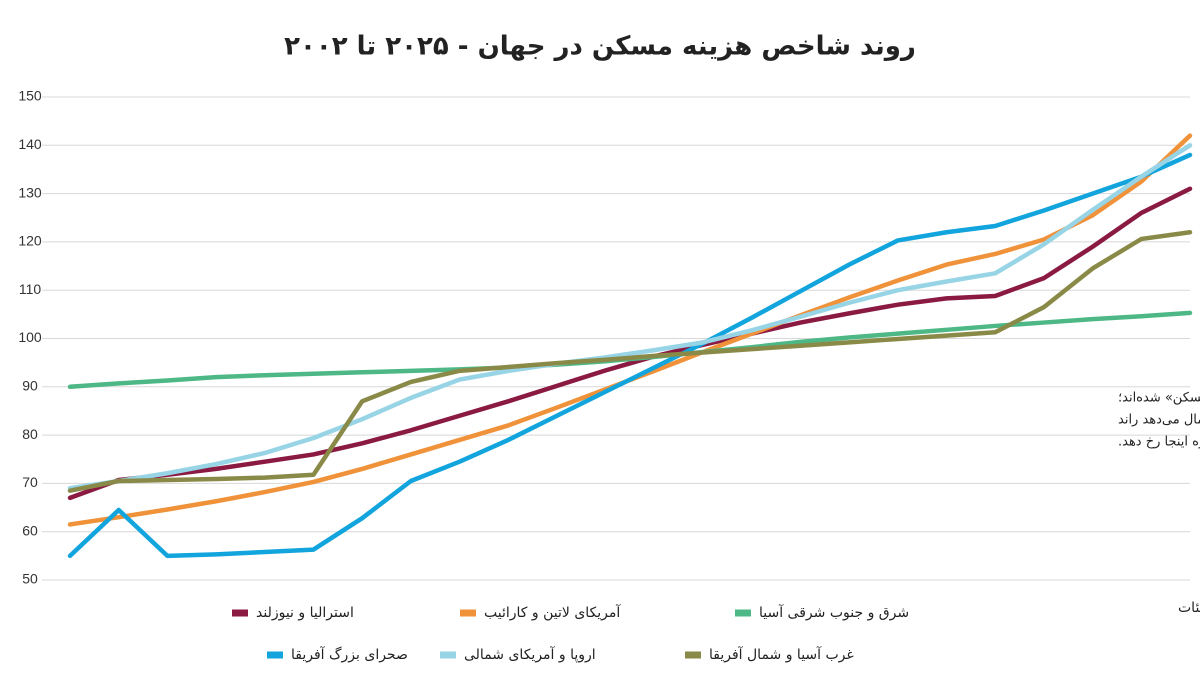 This screenshot has height=675, width=1200. What do you see at coordinates (552, 612) in the screenshot?
I see `legend-label: آمریکای لاتین و کارائیب` at bounding box center [552, 612].